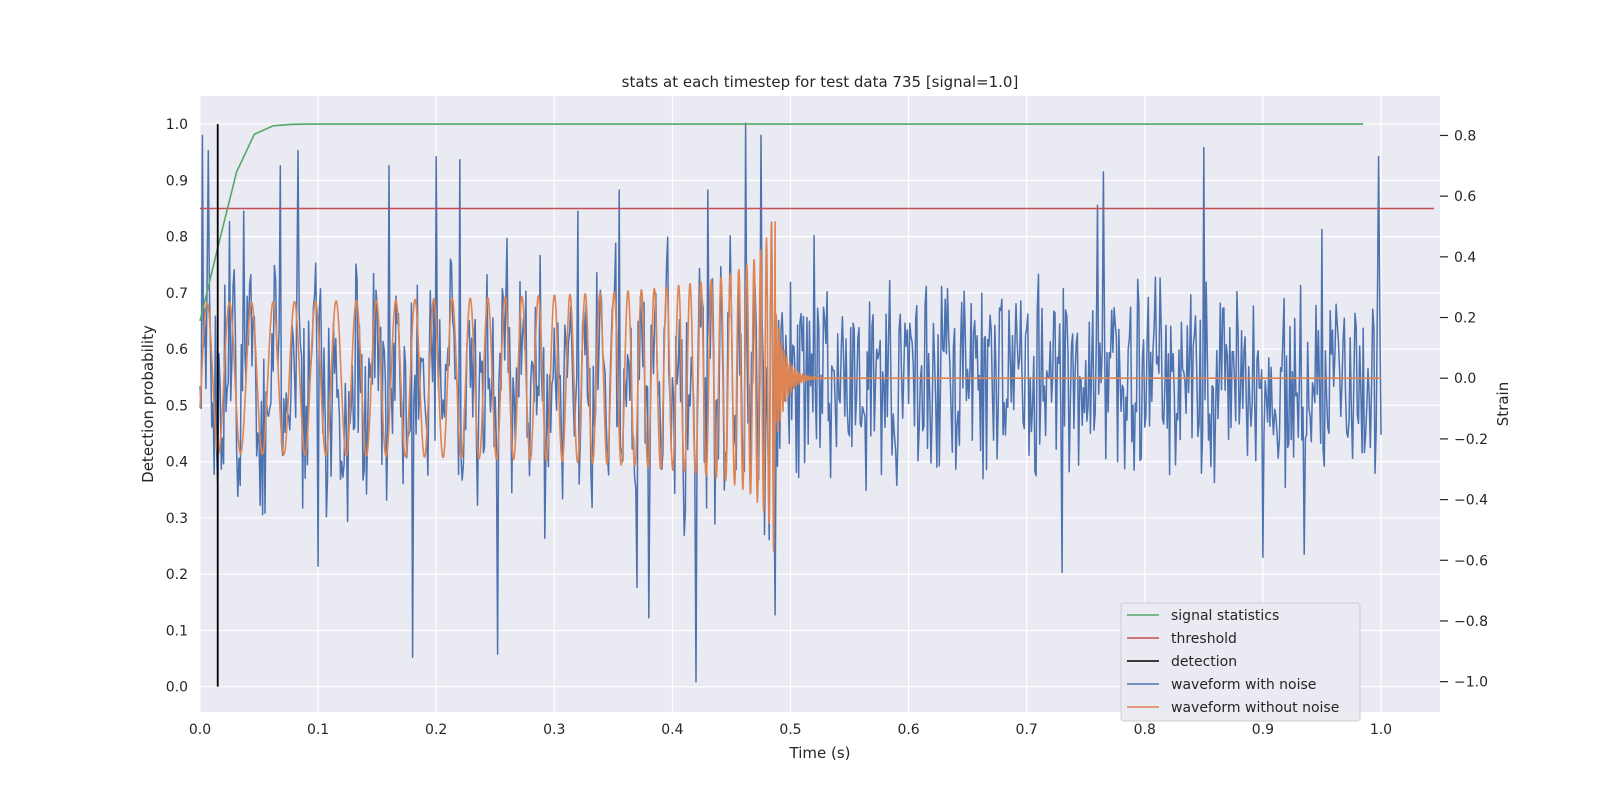 This screenshot has width=1600, height=800. Describe the element at coordinates (148, 404) in the screenshot. I see `y-axis-label: Detection probability` at that location.